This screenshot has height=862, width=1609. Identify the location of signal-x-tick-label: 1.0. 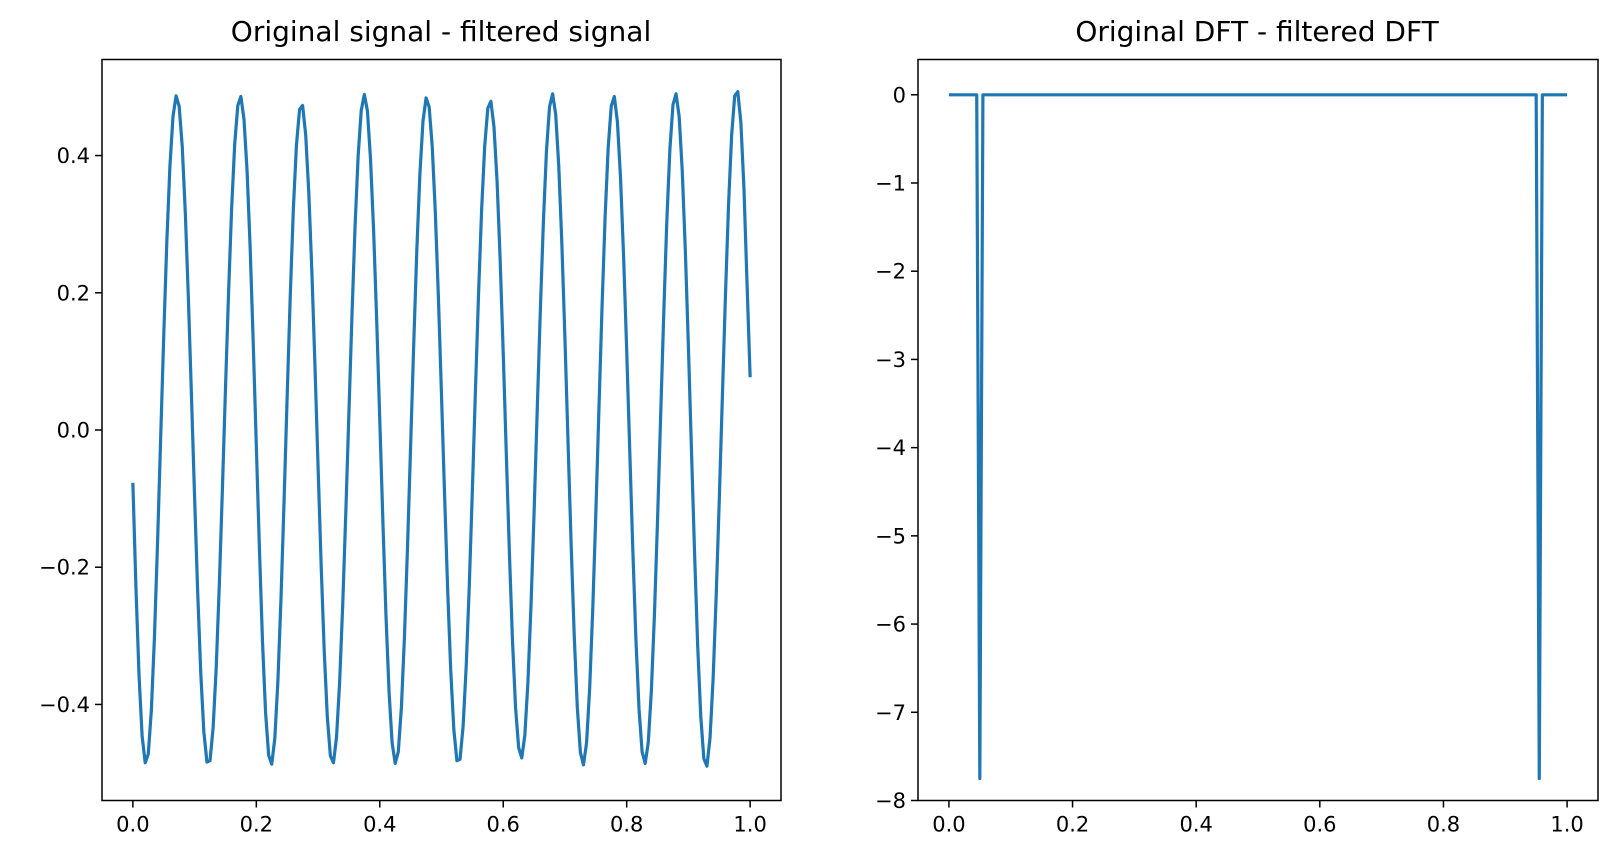
(749, 825).